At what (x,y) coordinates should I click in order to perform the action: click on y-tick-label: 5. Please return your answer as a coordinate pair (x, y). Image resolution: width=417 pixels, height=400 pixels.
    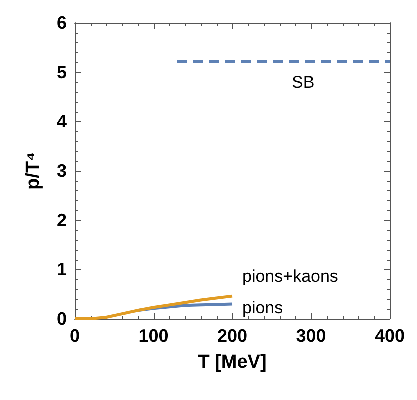
    Looking at the image, I should click on (61, 72).